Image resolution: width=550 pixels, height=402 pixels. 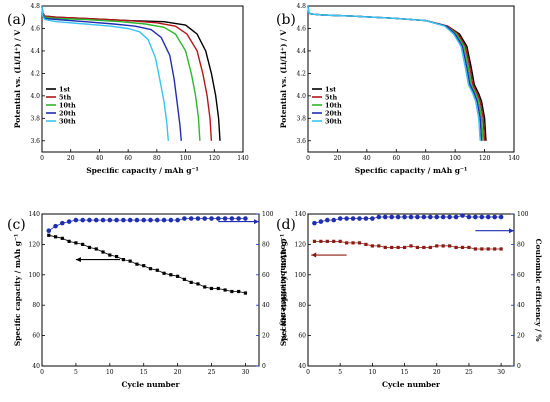 I want to click on y2-tick-label: 100, so click(x=523, y=214).